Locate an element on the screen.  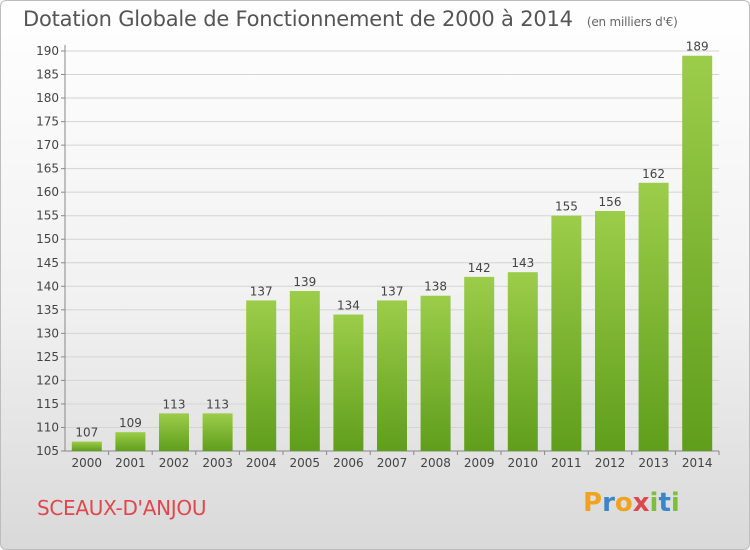
x-tick-label: 2012 is located at coordinates (610, 463).